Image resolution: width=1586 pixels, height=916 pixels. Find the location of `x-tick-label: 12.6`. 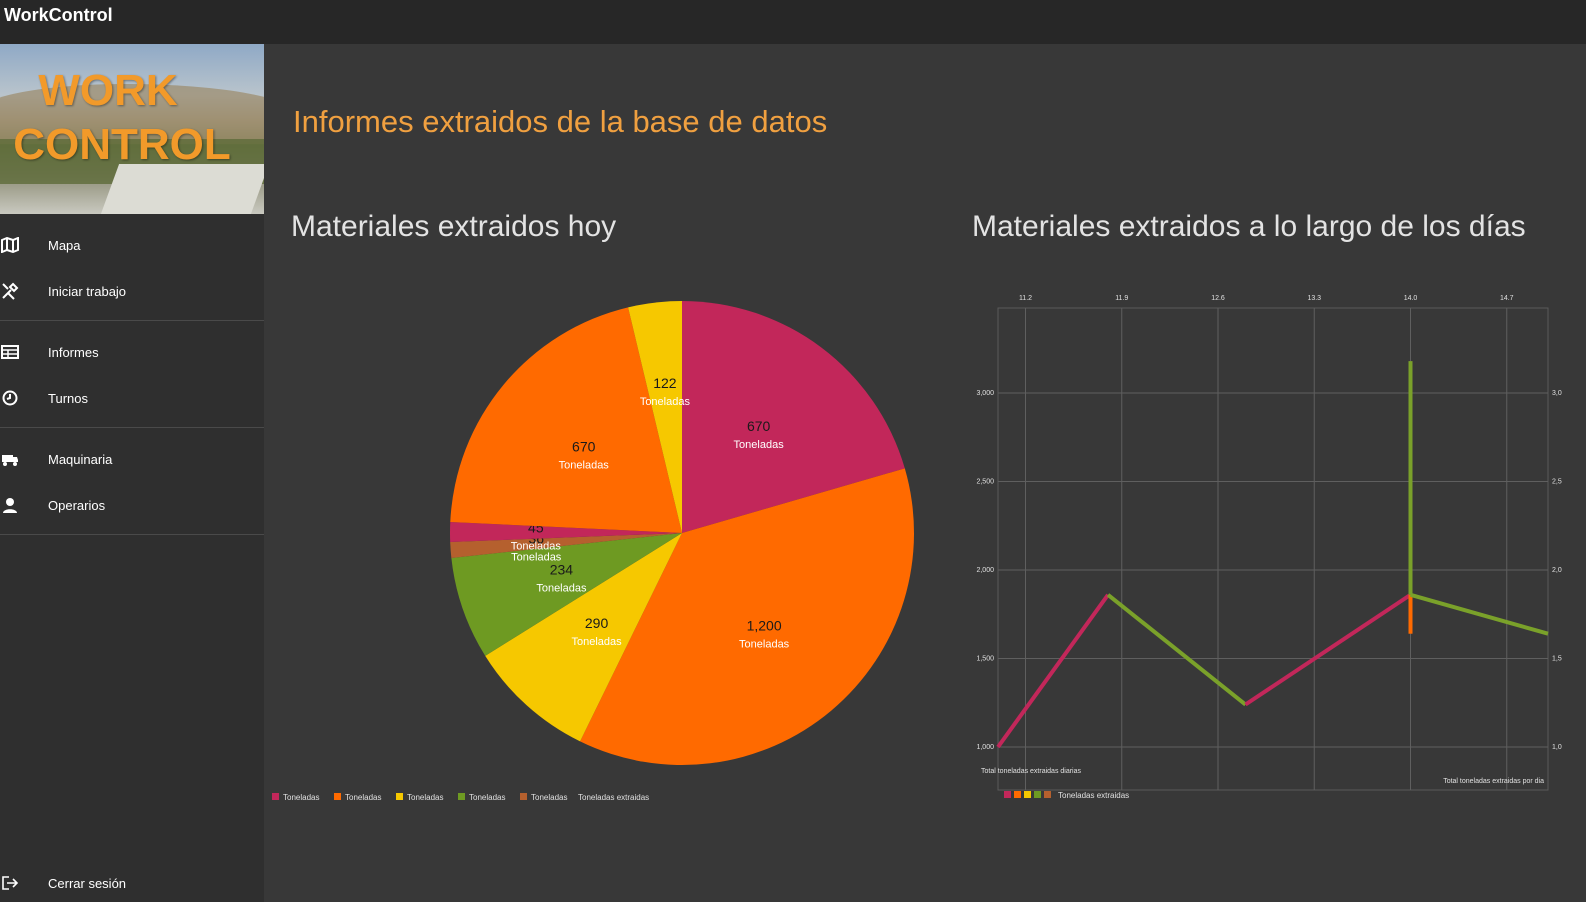

x-tick-label: 12.6 is located at coordinates (1218, 298).